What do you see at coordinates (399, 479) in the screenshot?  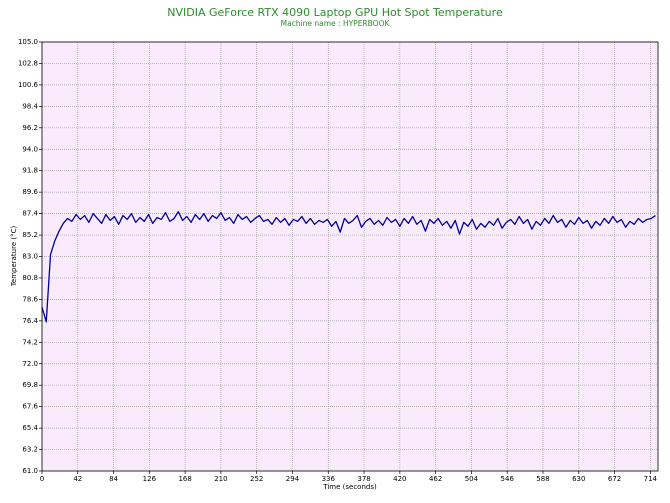 I see `x-tick-label: 420` at bounding box center [399, 479].